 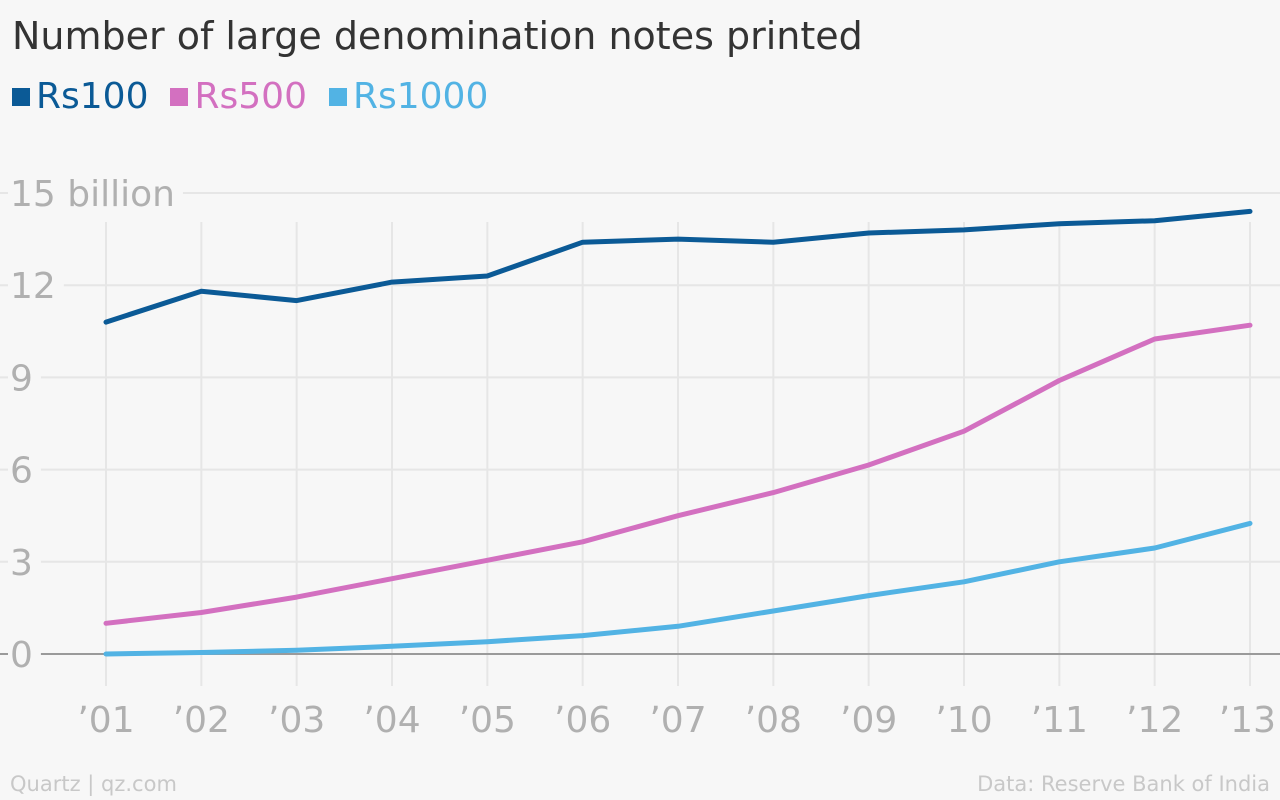 What do you see at coordinates (1154, 720) in the screenshot?
I see `x-tick-label: ’12` at bounding box center [1154, 720].